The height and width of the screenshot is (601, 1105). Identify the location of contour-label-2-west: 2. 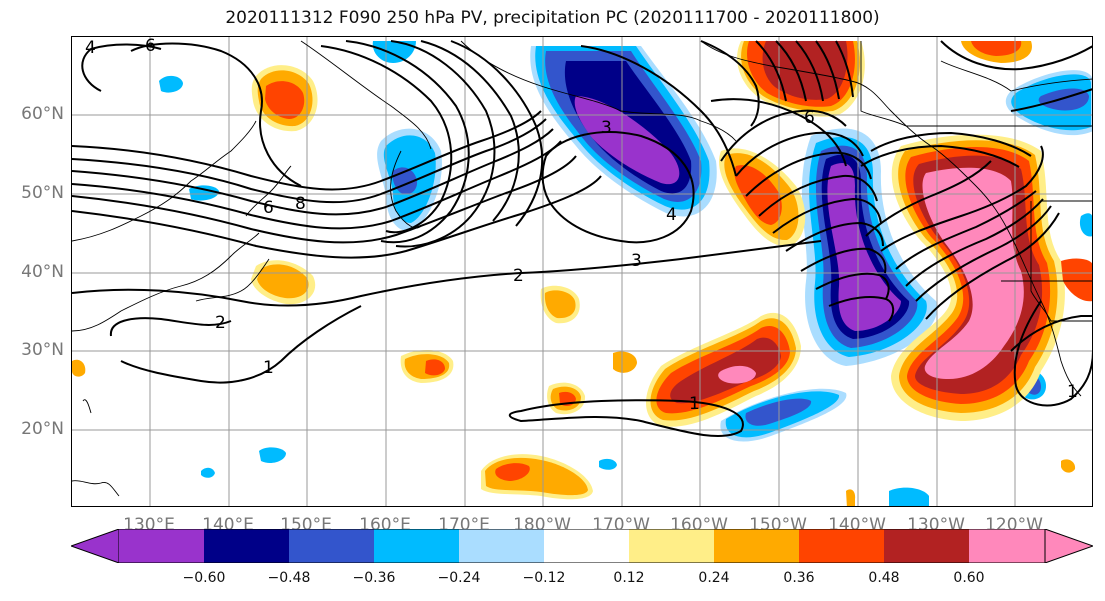
(220, 323).